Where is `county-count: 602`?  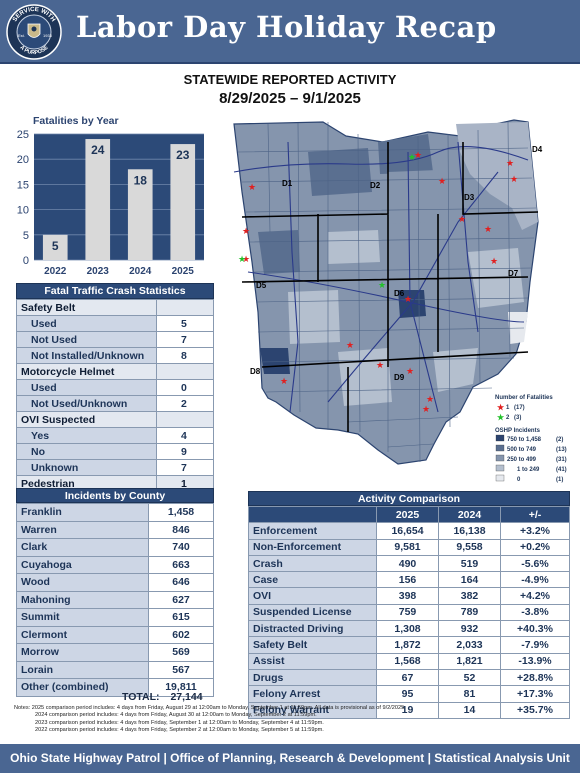
county-count: 602 is located at coordinates (181, 634).